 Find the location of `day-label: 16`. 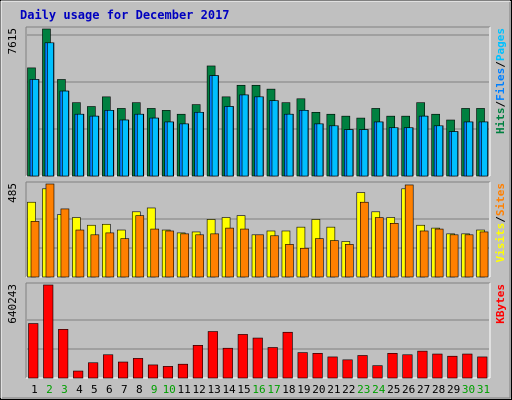

day-label: 16 is located at coordinates (258, 389).